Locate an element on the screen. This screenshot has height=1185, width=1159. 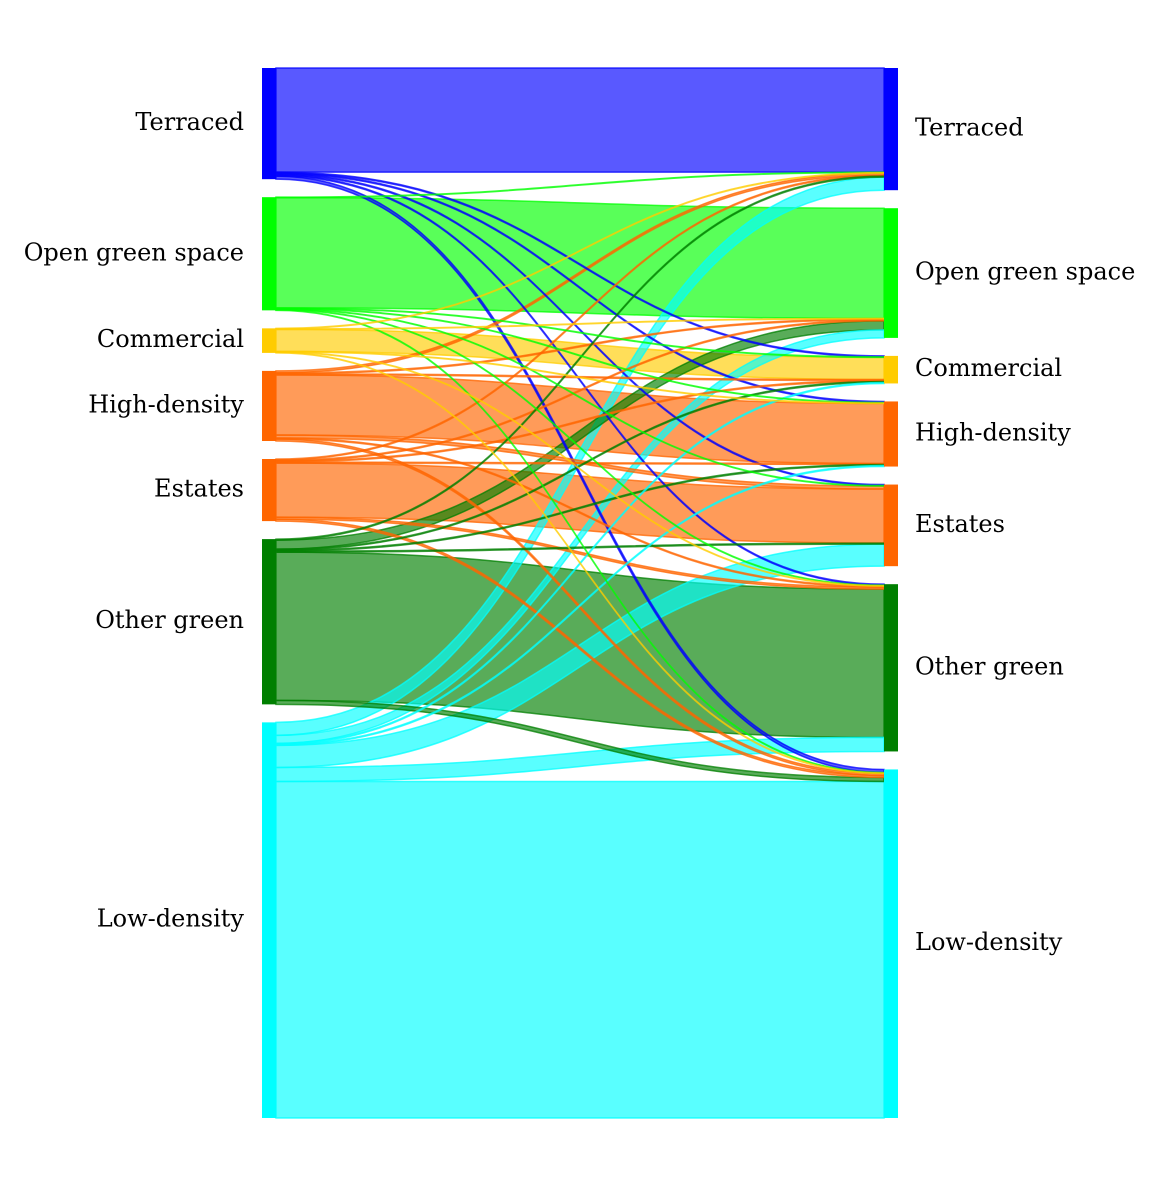
right-node-terraced is located at coordinates (891, 129).